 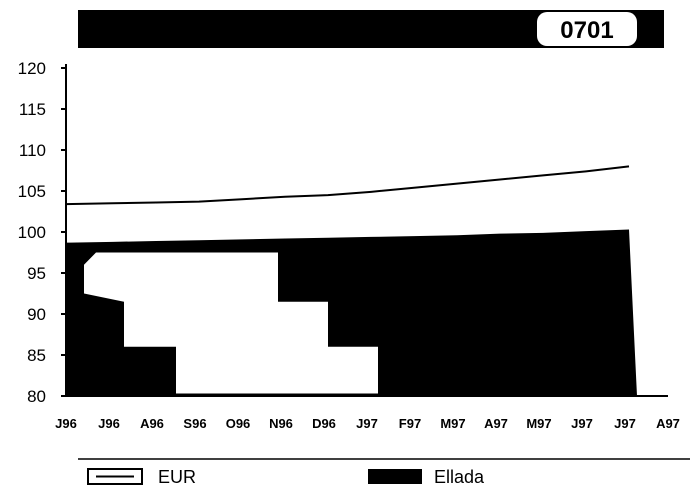 What do you see at coordinates (426, 477) in the screenshot?
I see `legend-item-ellada: Ellada` at bounding box center [426, 477].